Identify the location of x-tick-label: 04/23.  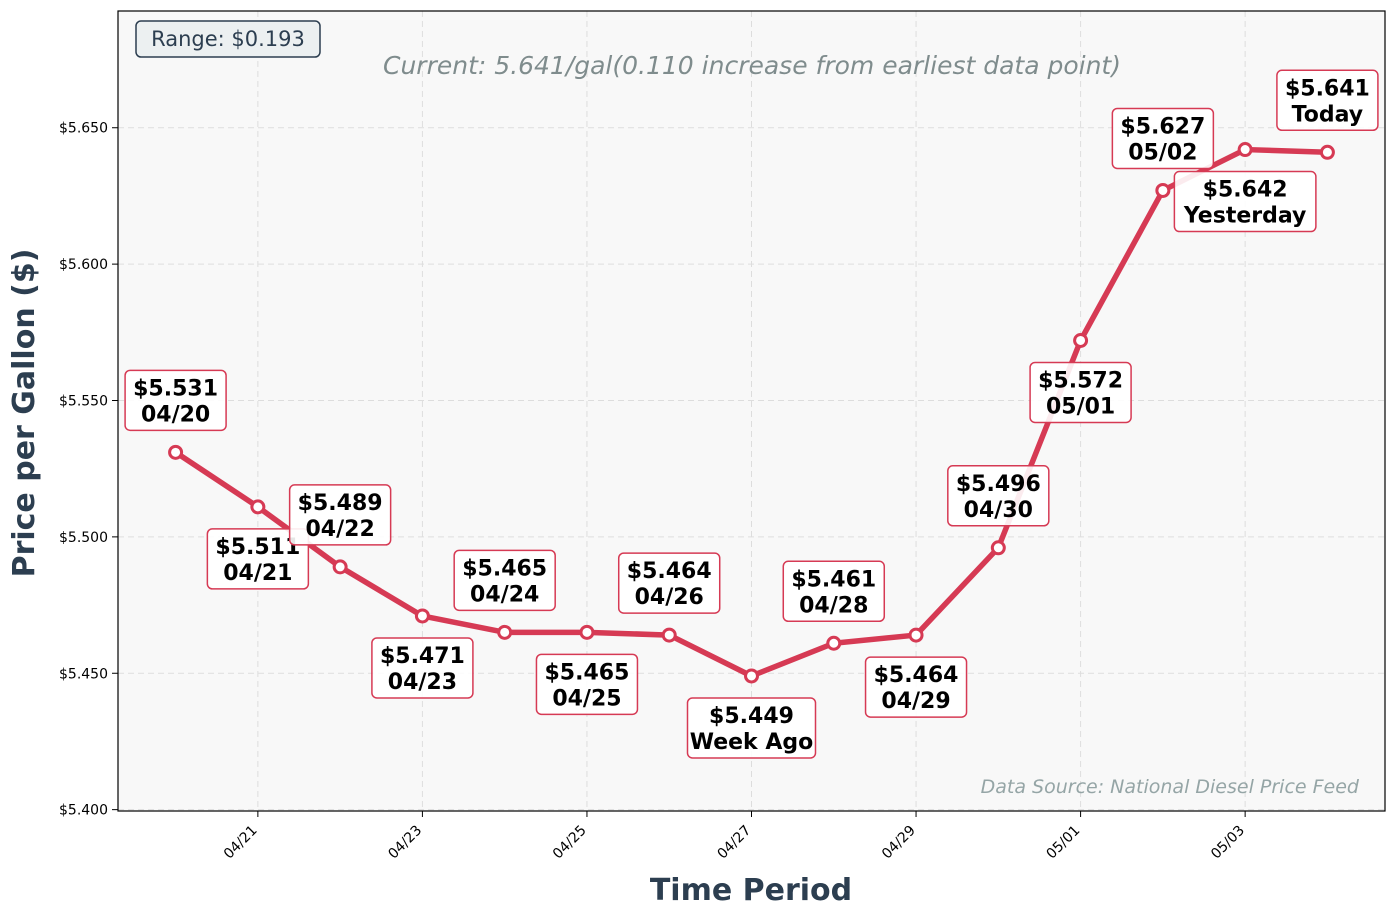
(405, 843).